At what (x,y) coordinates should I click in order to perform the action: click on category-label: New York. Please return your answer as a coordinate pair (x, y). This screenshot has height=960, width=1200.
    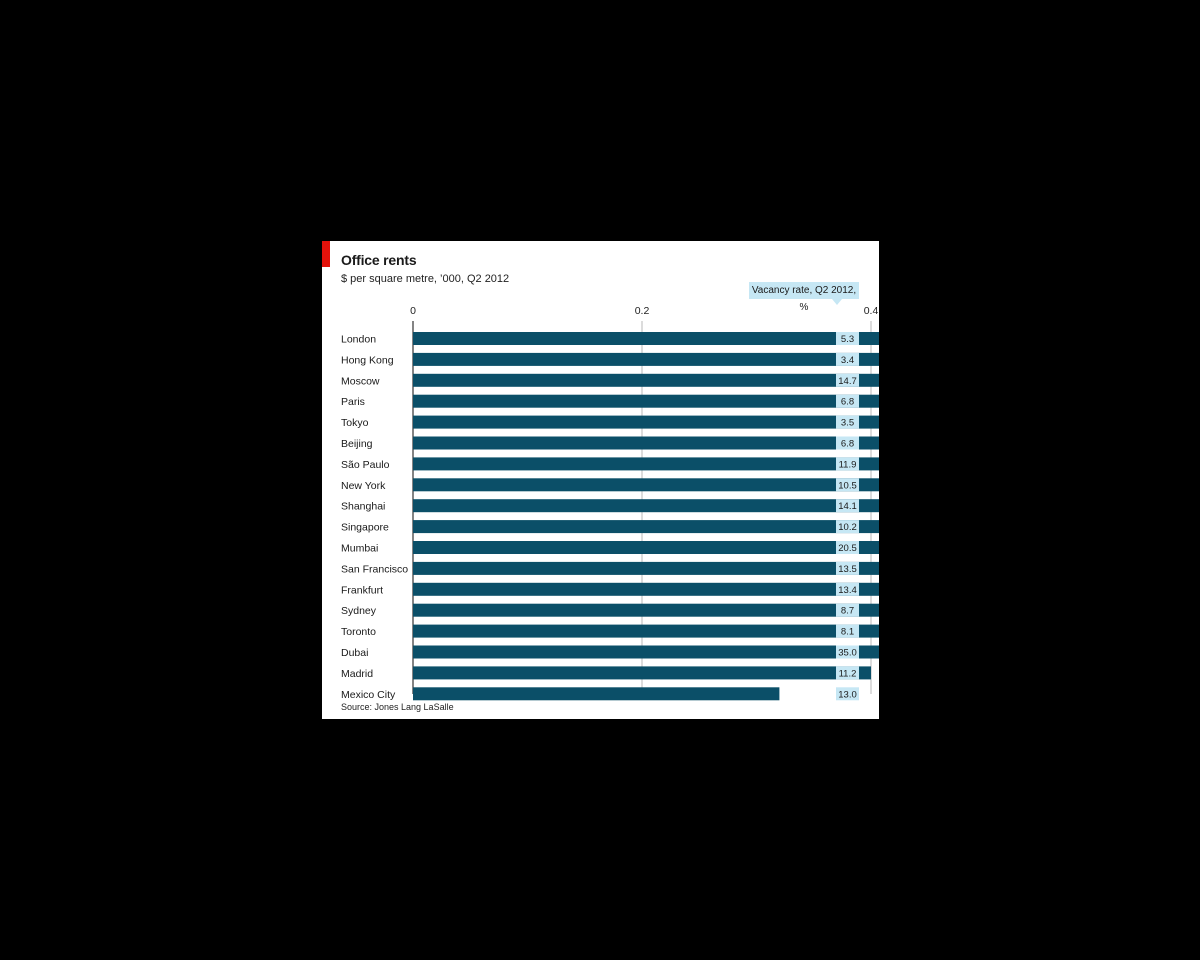
    Looking at the image, I should click on (363, 486).